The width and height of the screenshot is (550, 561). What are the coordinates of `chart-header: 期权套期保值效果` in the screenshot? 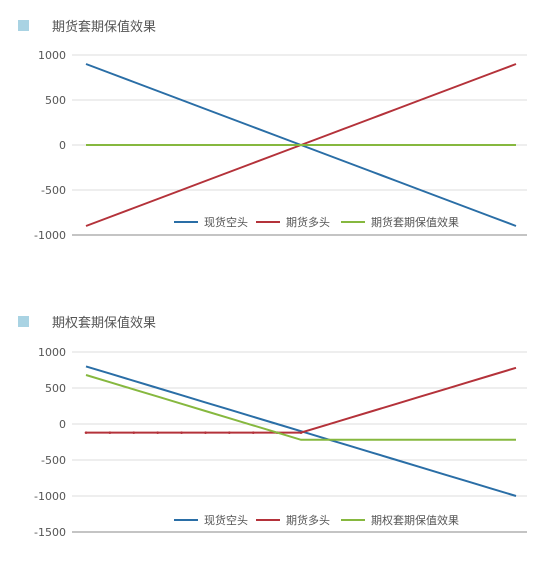 It's located at (87, 322).